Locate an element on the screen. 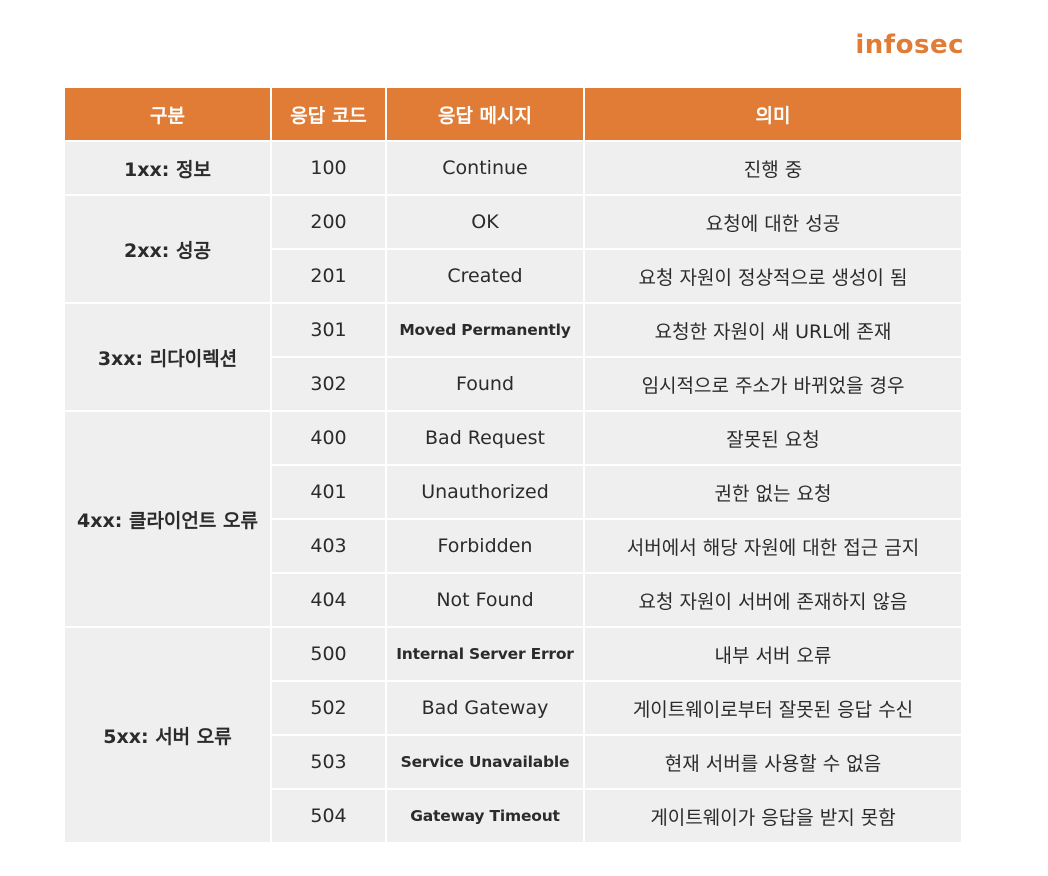  header-category: 구분 is located at coordinates (168, 114).